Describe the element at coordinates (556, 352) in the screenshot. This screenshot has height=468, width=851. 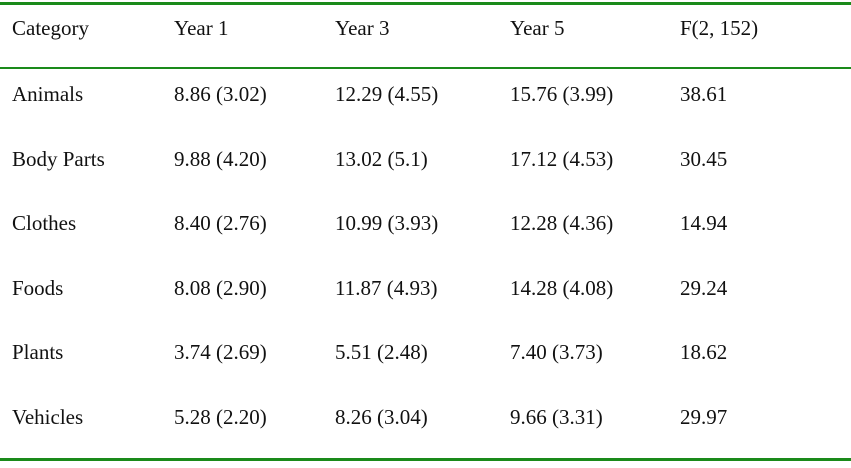
I see `table-cell: 7.40 (3.73)` at that location.